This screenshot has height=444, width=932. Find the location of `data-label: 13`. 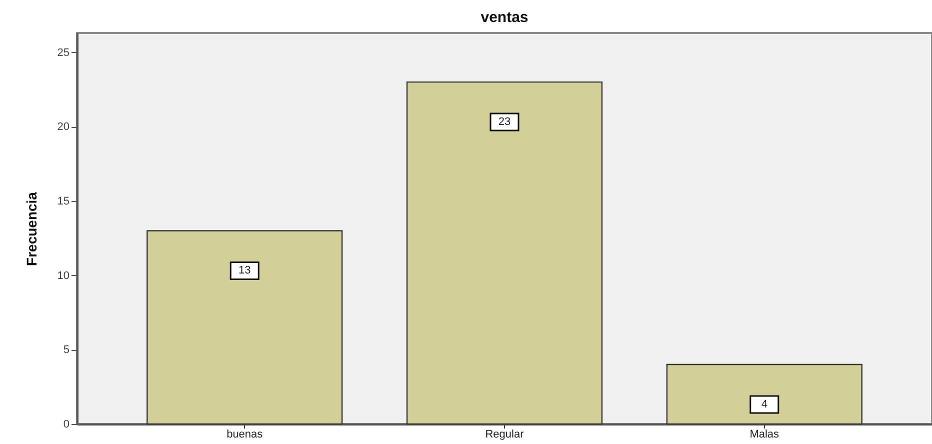

data-label: 13 is located at coordinates (244, 270).